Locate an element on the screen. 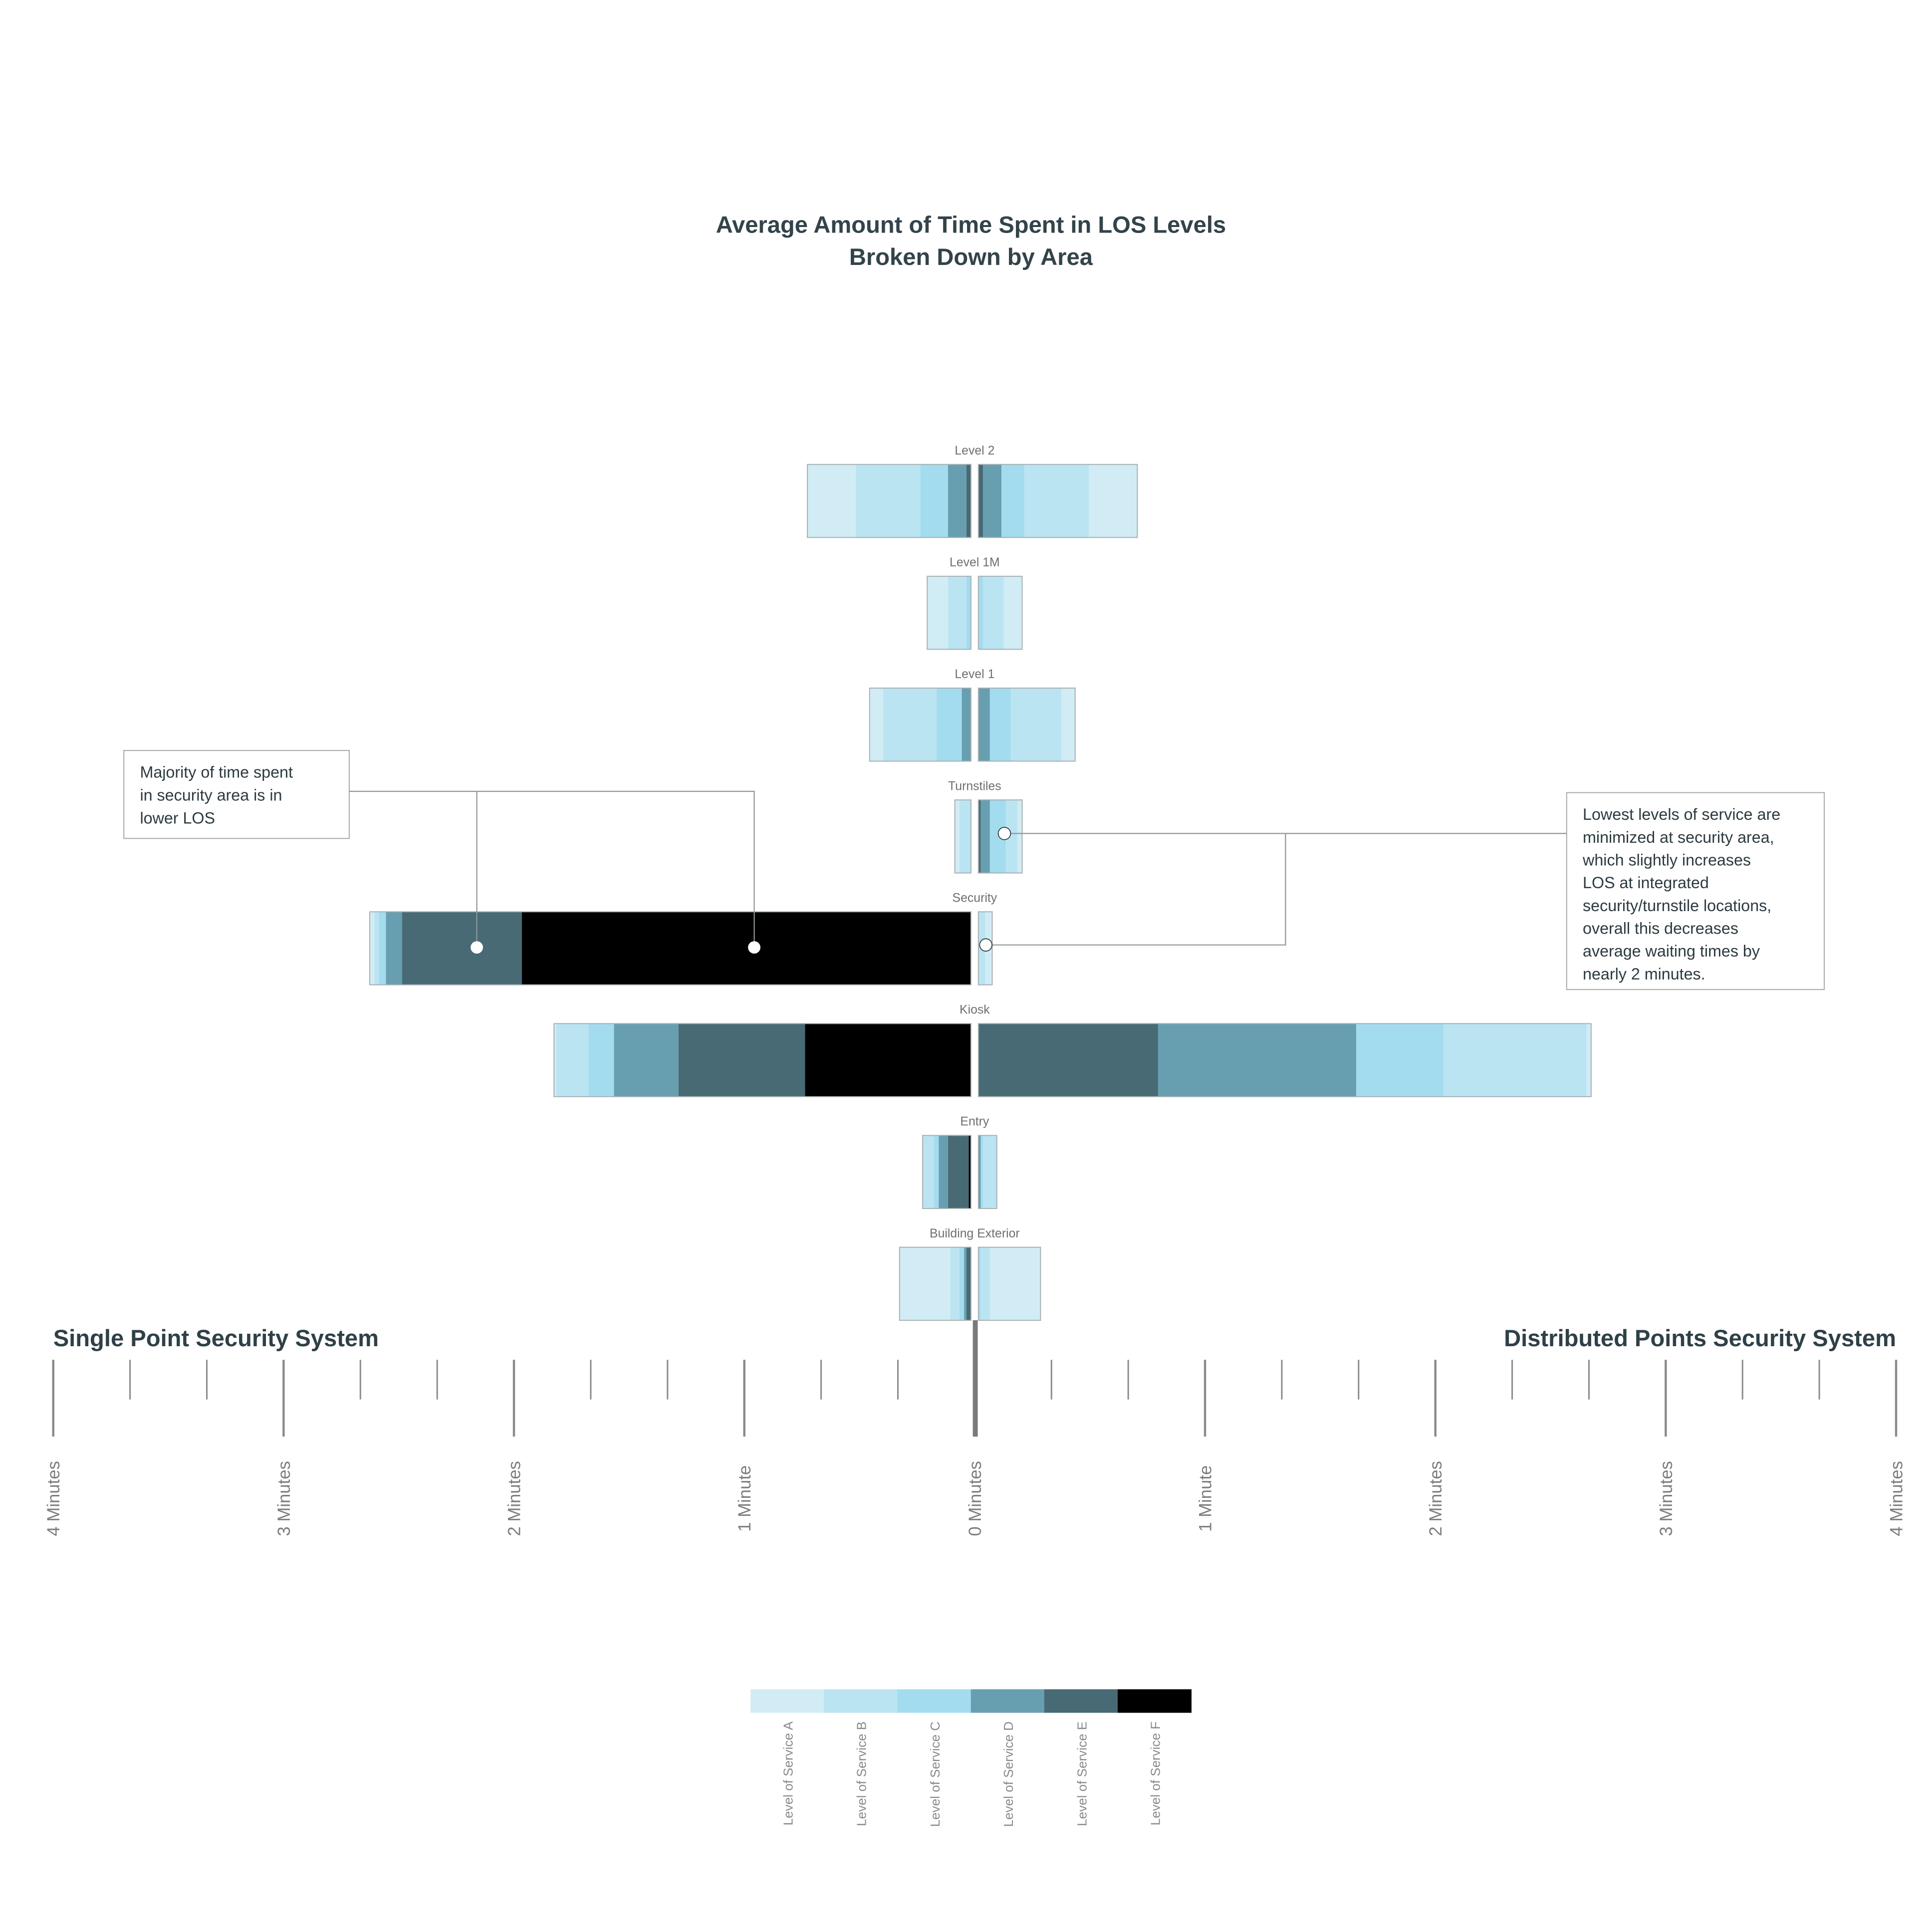 The width and height of the screenshot is (1932, 1932). legend-swatch-los-d is located at coordinates (1007, 1701).